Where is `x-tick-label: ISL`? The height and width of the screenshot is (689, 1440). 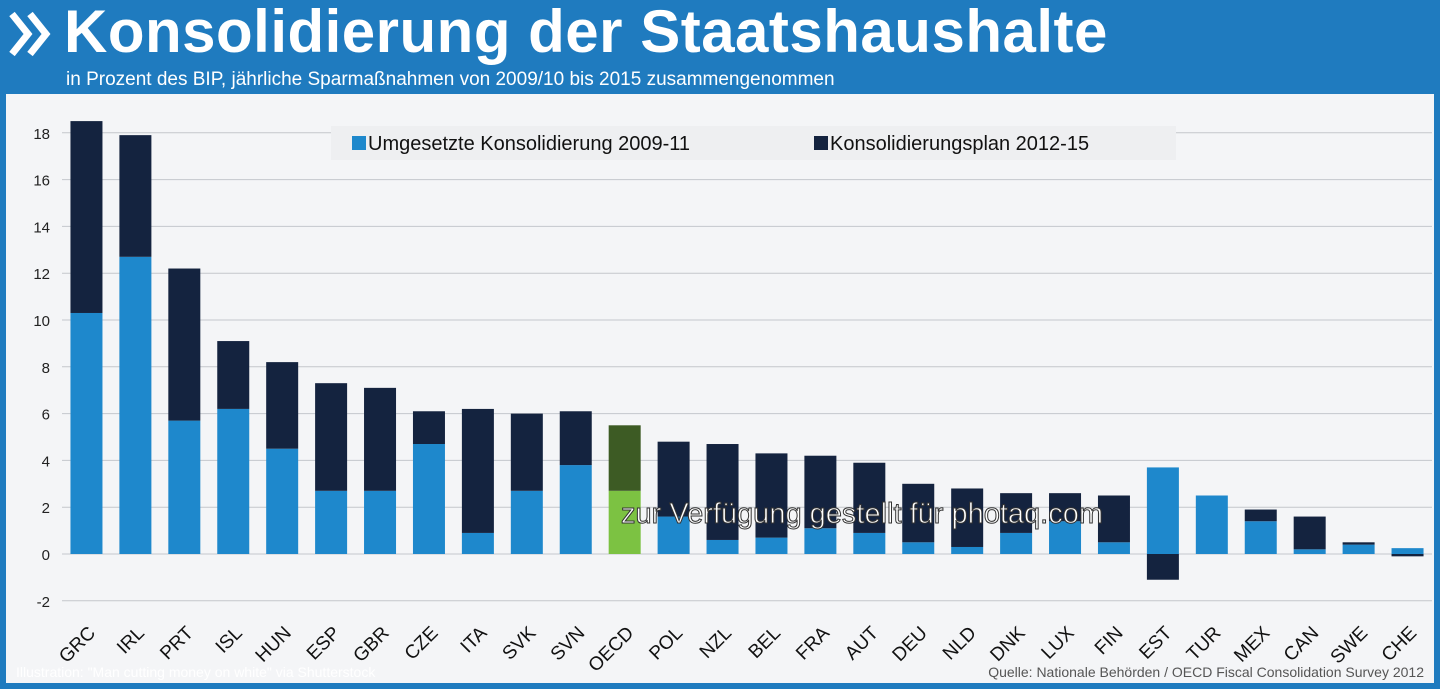 x-tick-label: ISL is located at coordinates (229, 640).